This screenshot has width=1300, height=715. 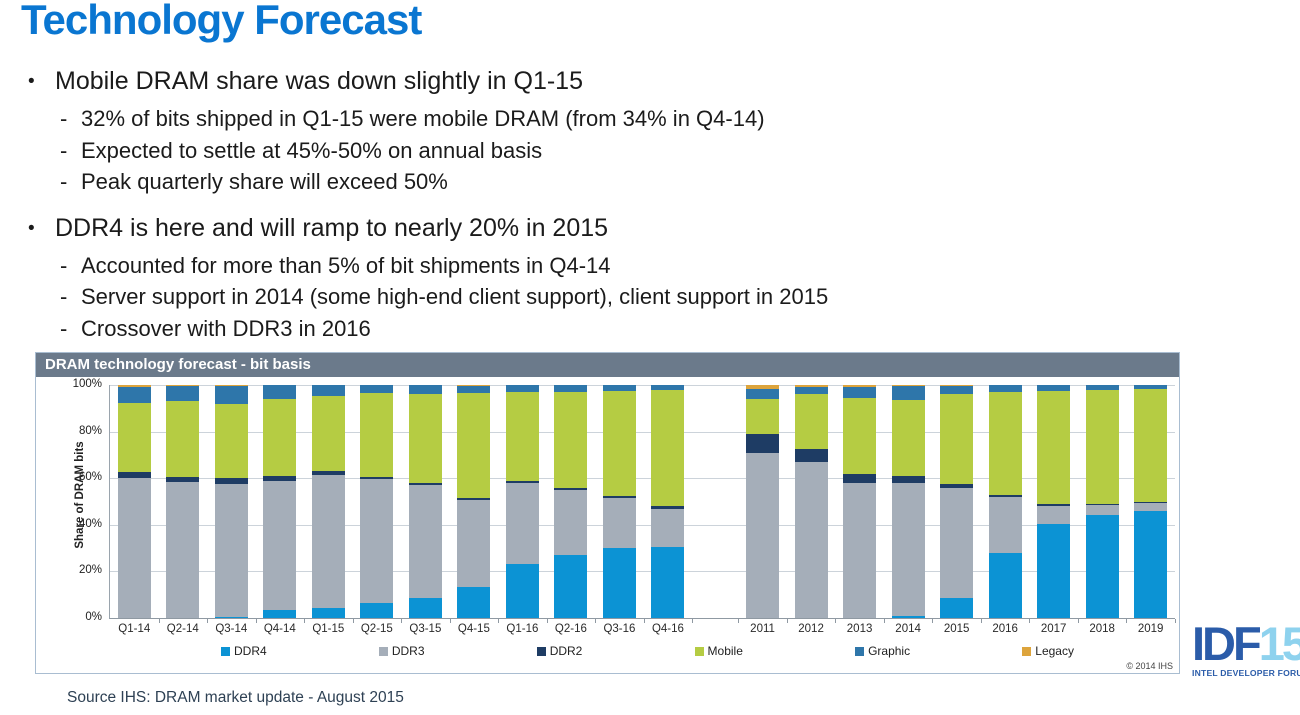 I want to click on bar-slot: Q4-15, so click(x=474, y=510).